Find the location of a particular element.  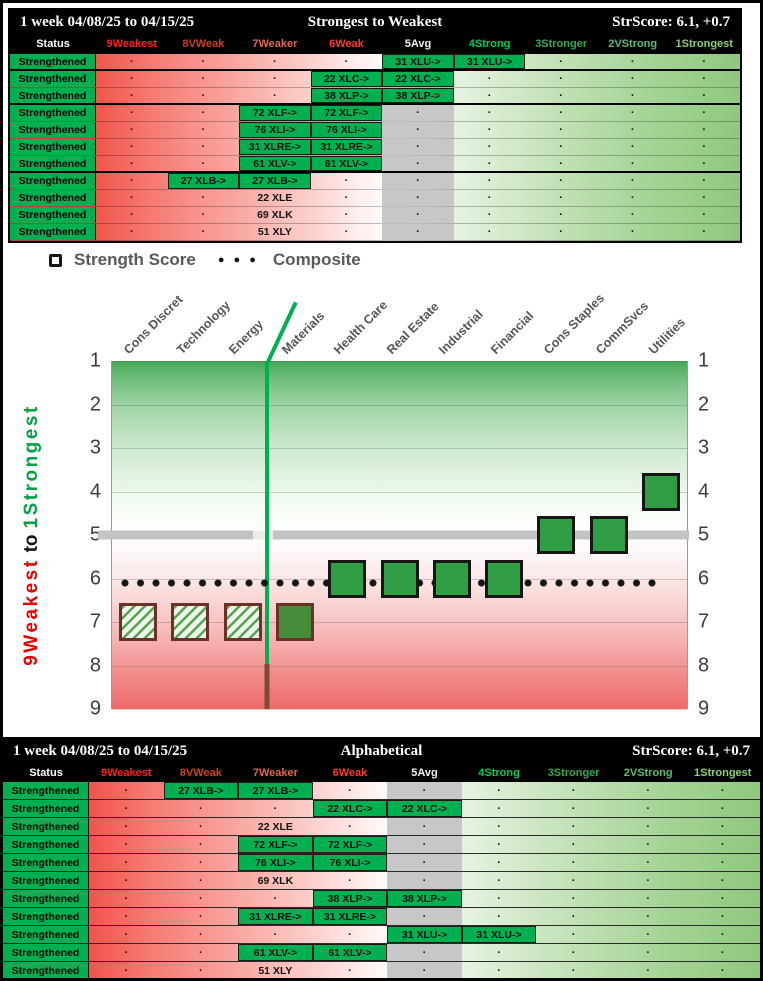

legend-composite-label: Composite is located at coordinates (316, 259).